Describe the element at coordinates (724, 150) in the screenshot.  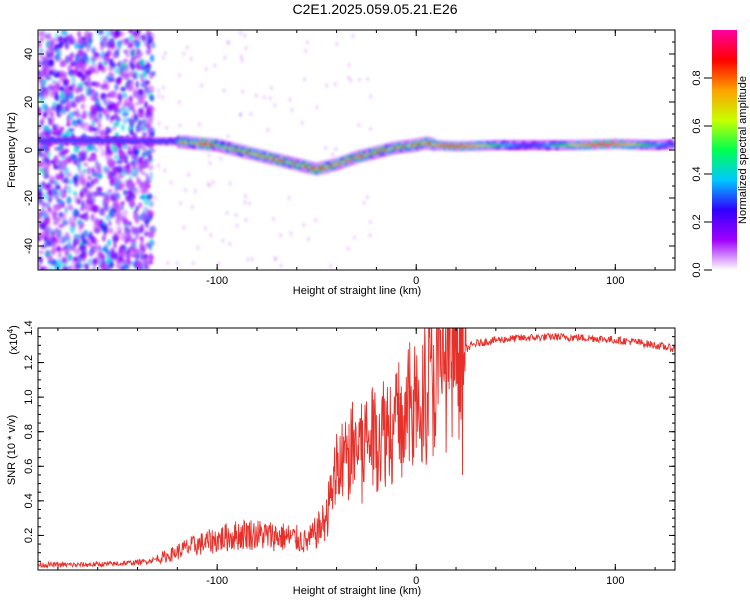
I see `colorbar-scale` at that location.